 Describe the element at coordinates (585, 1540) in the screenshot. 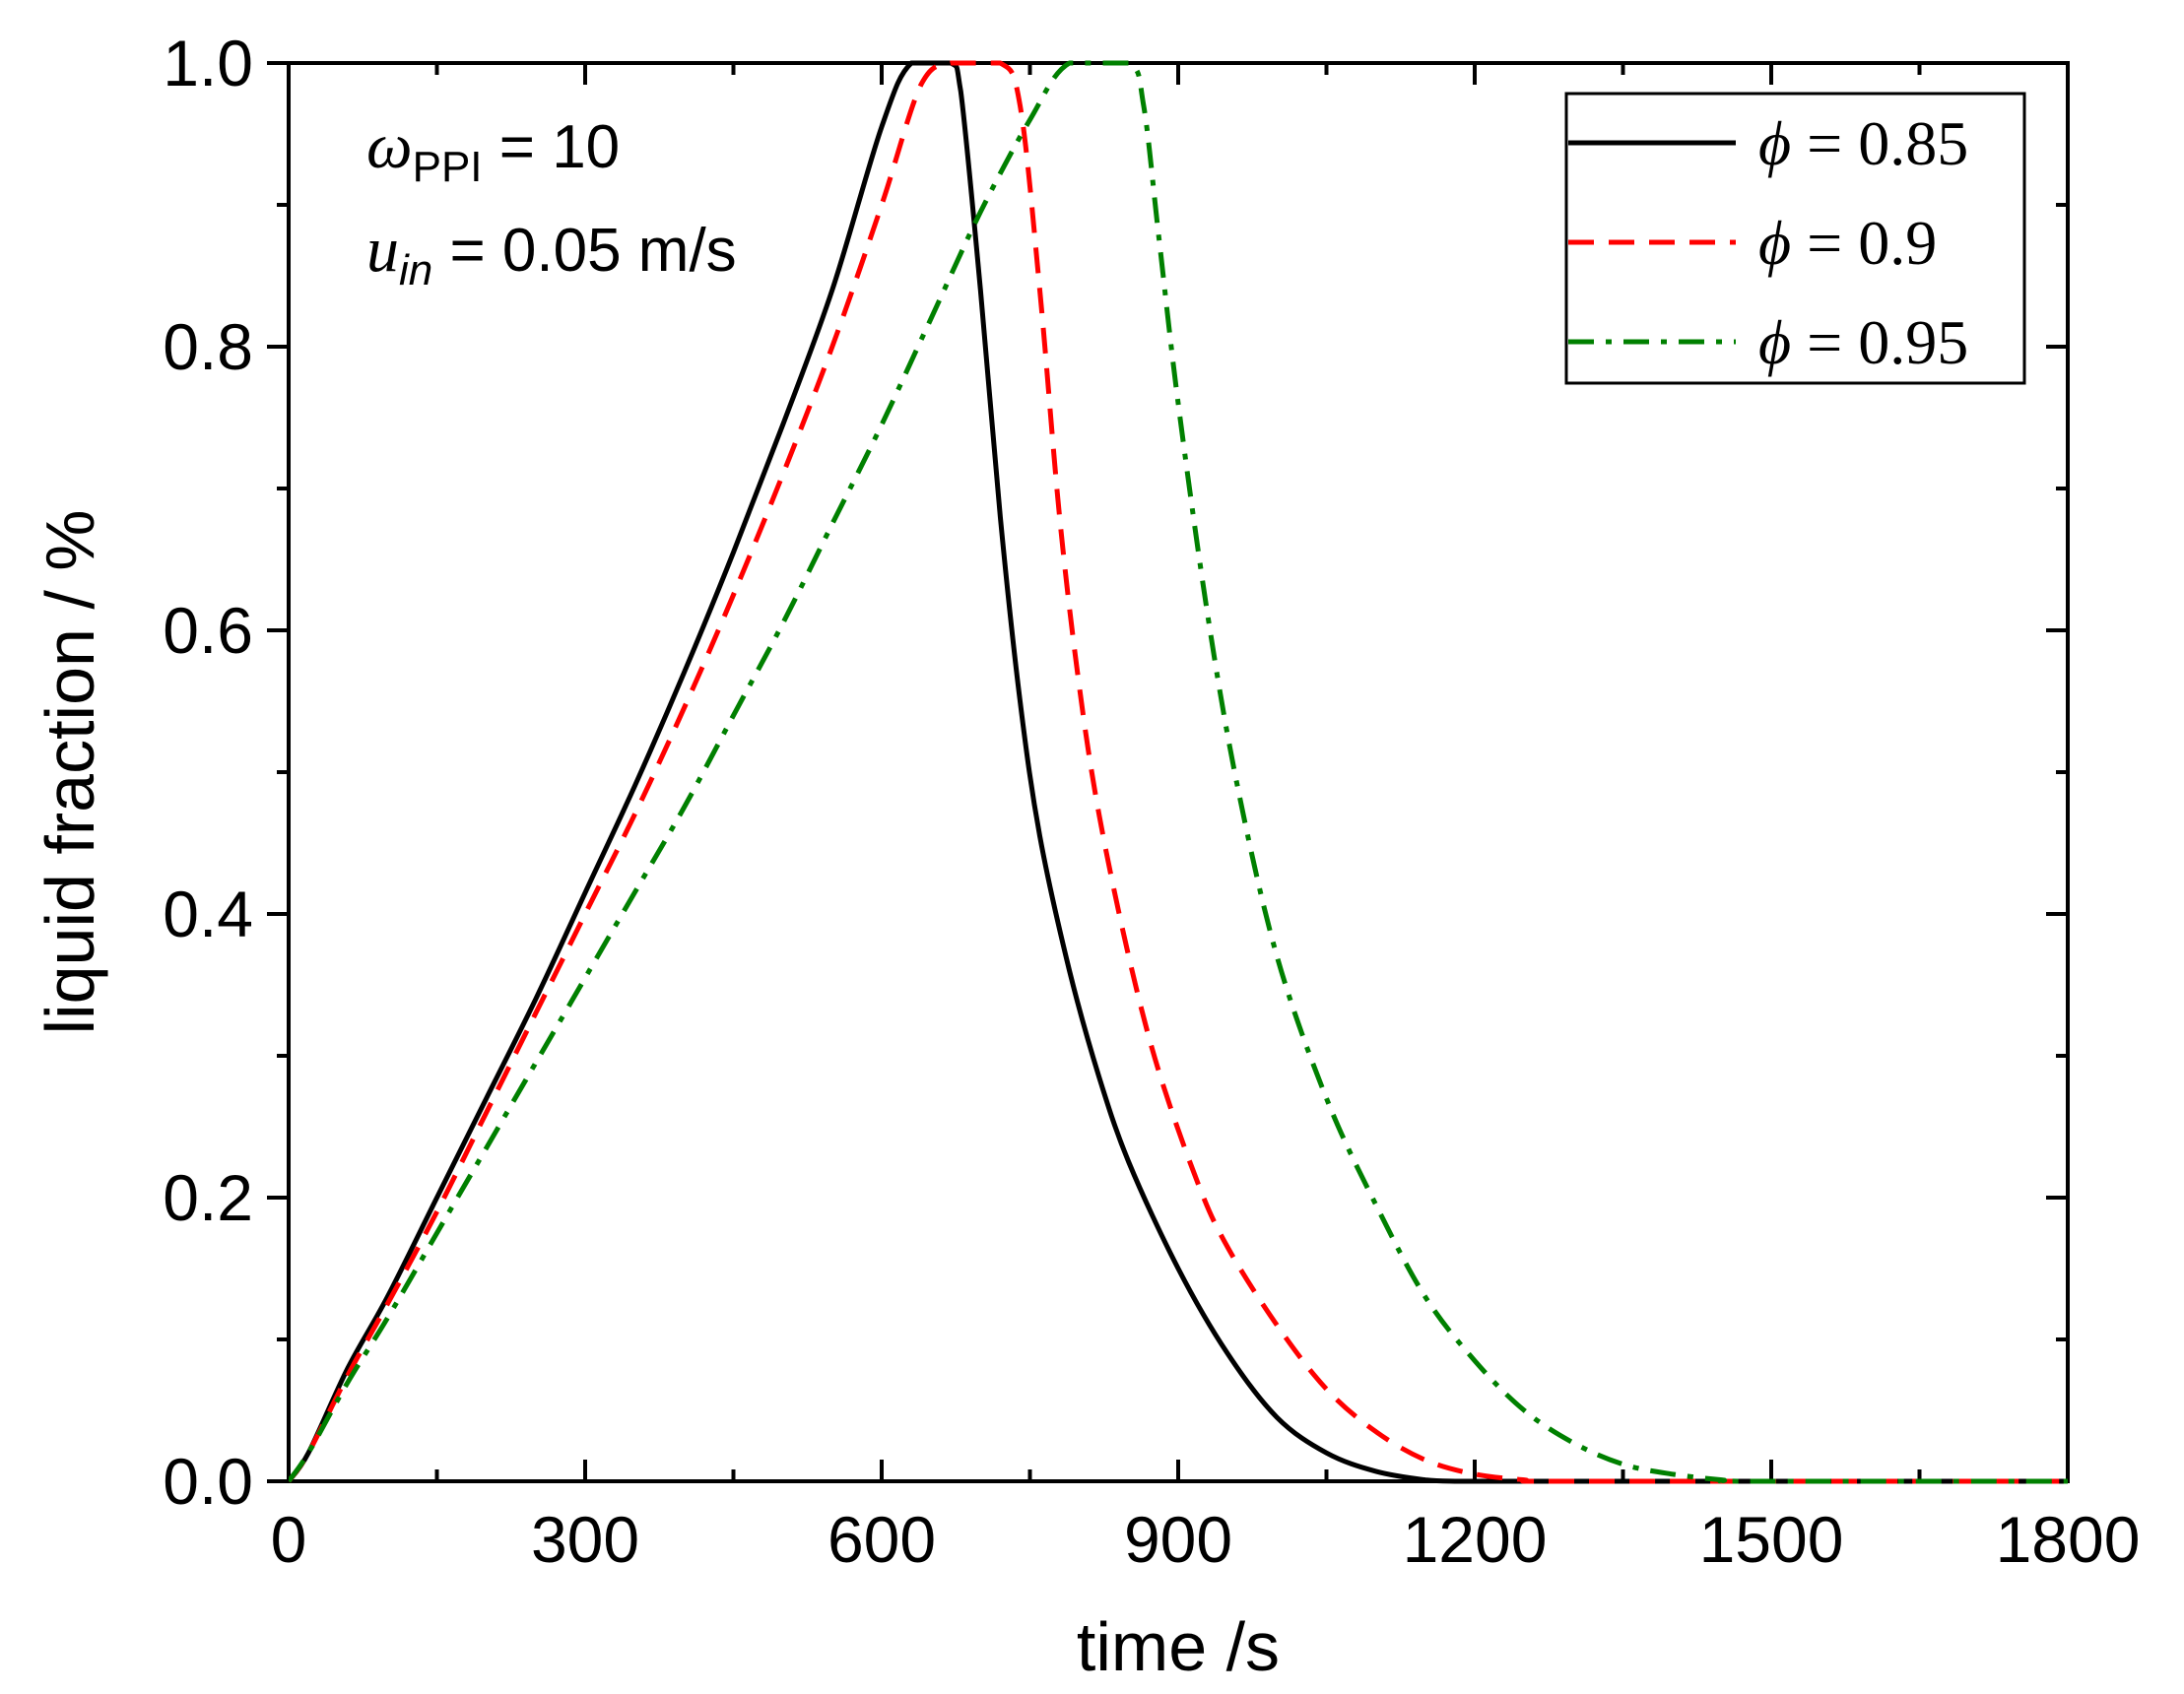

I see `x-tick-label: 300` at that location.